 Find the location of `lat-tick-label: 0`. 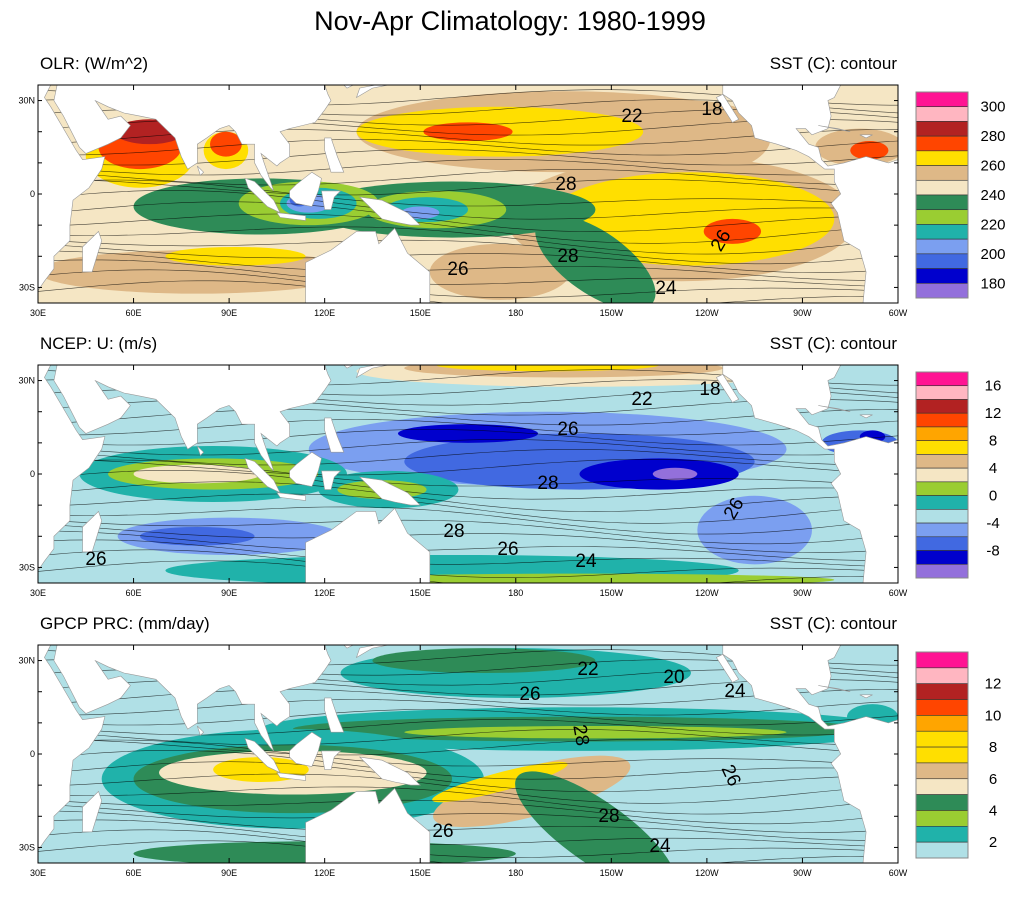

lat-tick-label: 0 is located at coordinates (32, 194).